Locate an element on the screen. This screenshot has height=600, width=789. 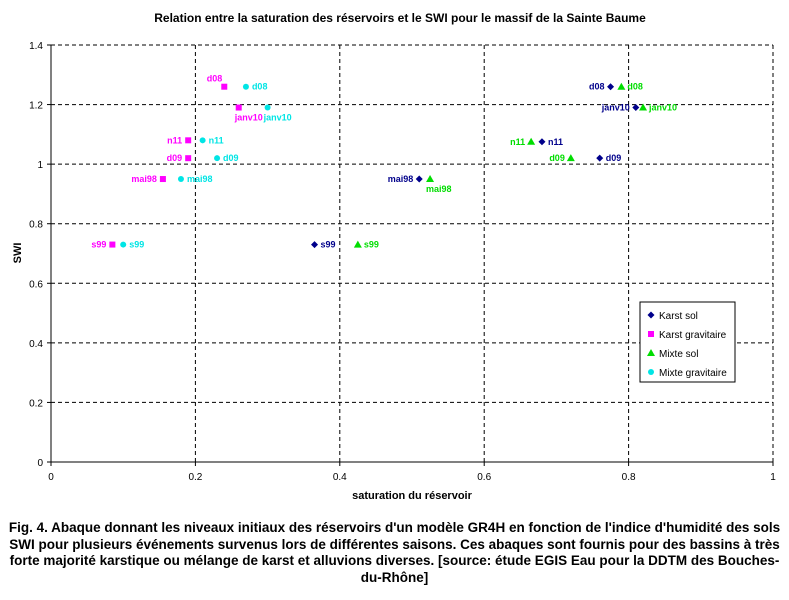
x-axis-title: saturation du réservoir is located at coordinates (412, 496).